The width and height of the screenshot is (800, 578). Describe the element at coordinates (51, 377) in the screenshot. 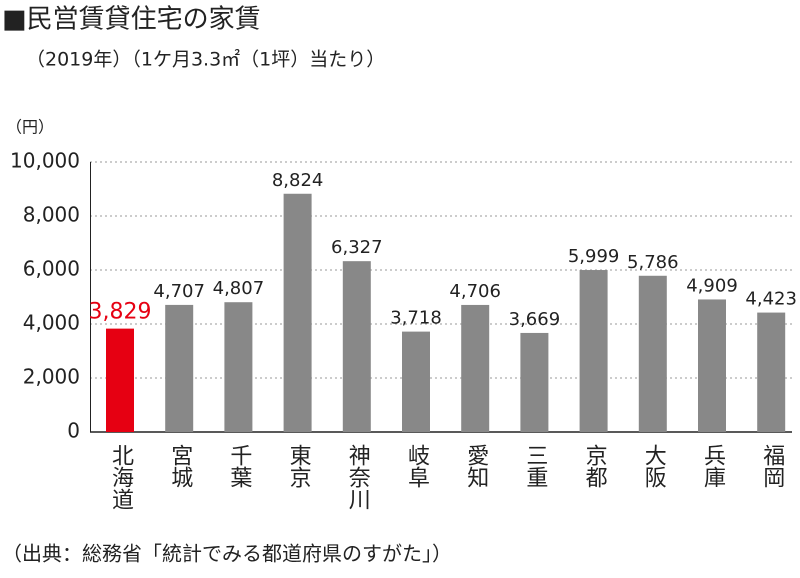

I see `y-tick-label: 2,000` at that location.